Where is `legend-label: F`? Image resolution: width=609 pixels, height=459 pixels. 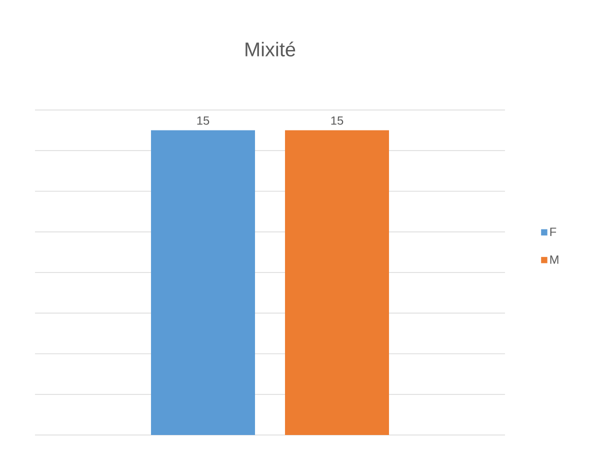 legend-label: F is located at coordinates (553, 232).